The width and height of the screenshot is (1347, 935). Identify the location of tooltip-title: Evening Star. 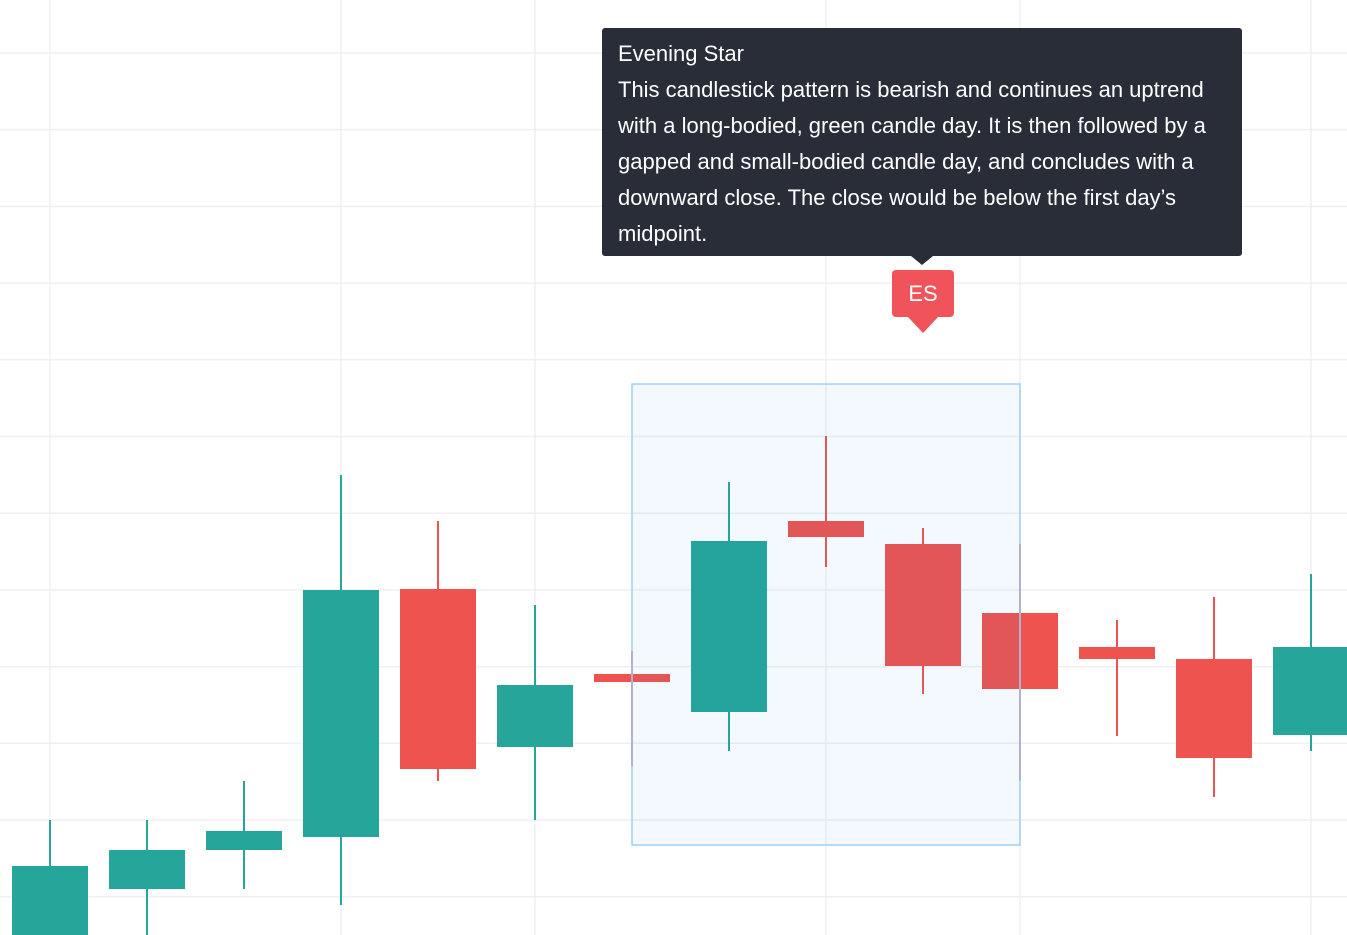
(681, 53).